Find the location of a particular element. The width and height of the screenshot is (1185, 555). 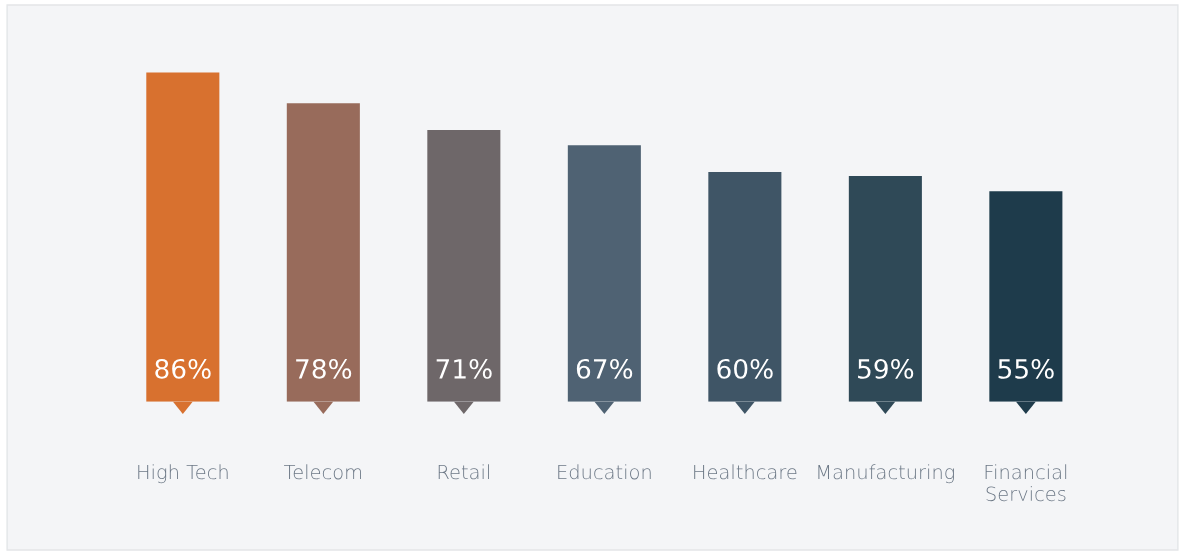

data-label: 71% is located at coordinates (464, 368).